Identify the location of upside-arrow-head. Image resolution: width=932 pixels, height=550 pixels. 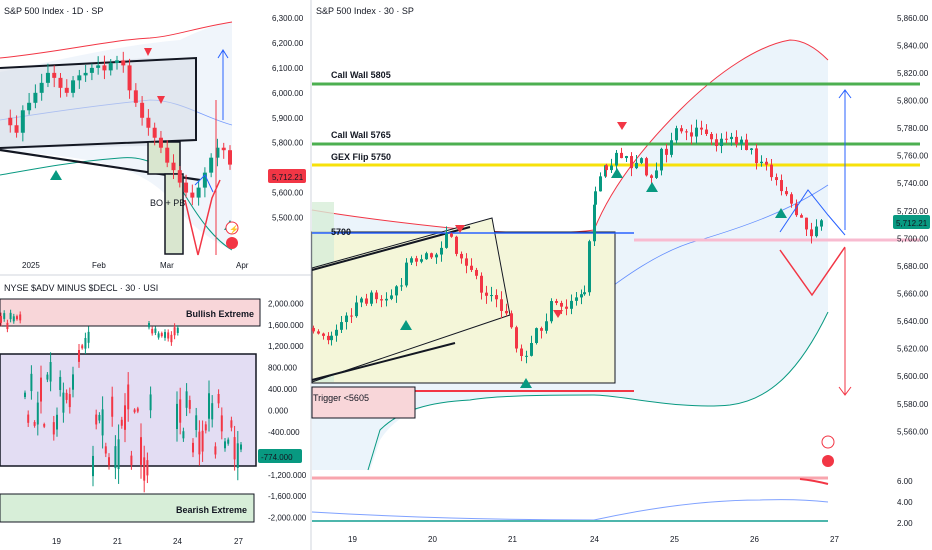
(845, 94).